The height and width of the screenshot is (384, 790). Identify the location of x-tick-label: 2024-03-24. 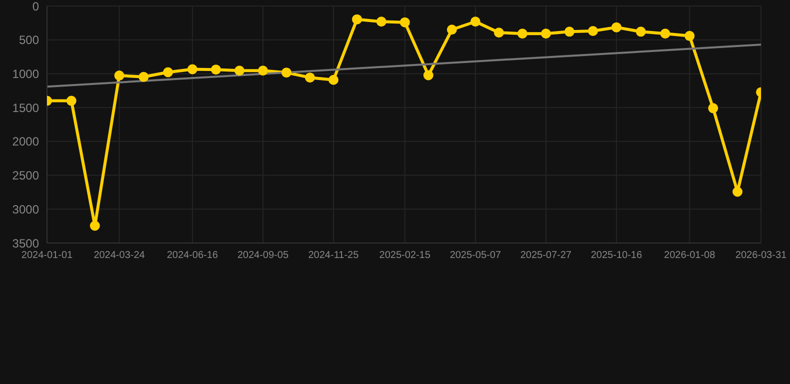
(120, 256).